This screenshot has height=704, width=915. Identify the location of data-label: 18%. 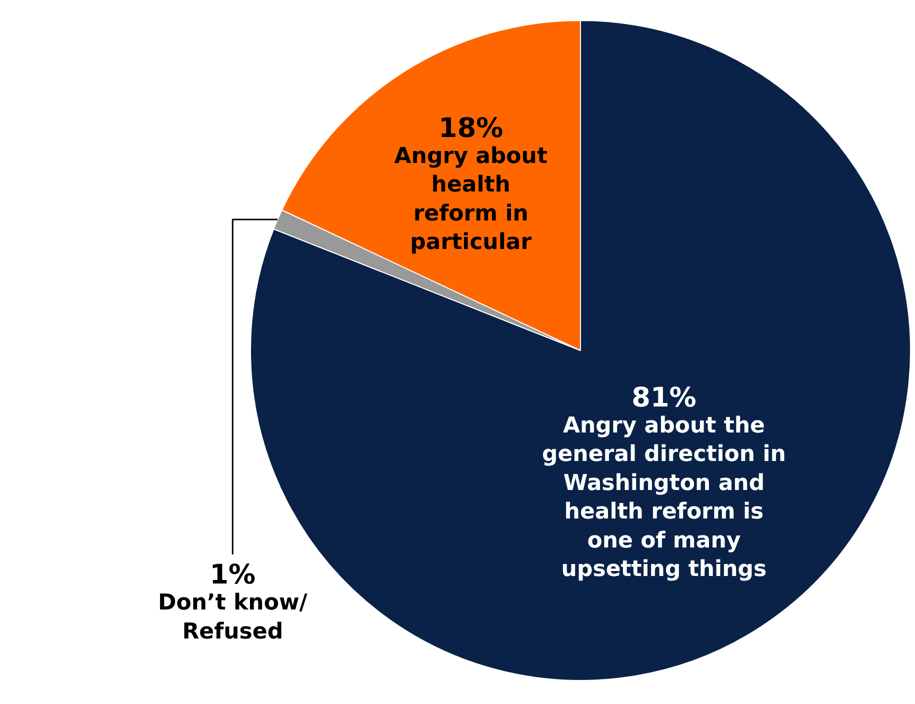
(471, 128).